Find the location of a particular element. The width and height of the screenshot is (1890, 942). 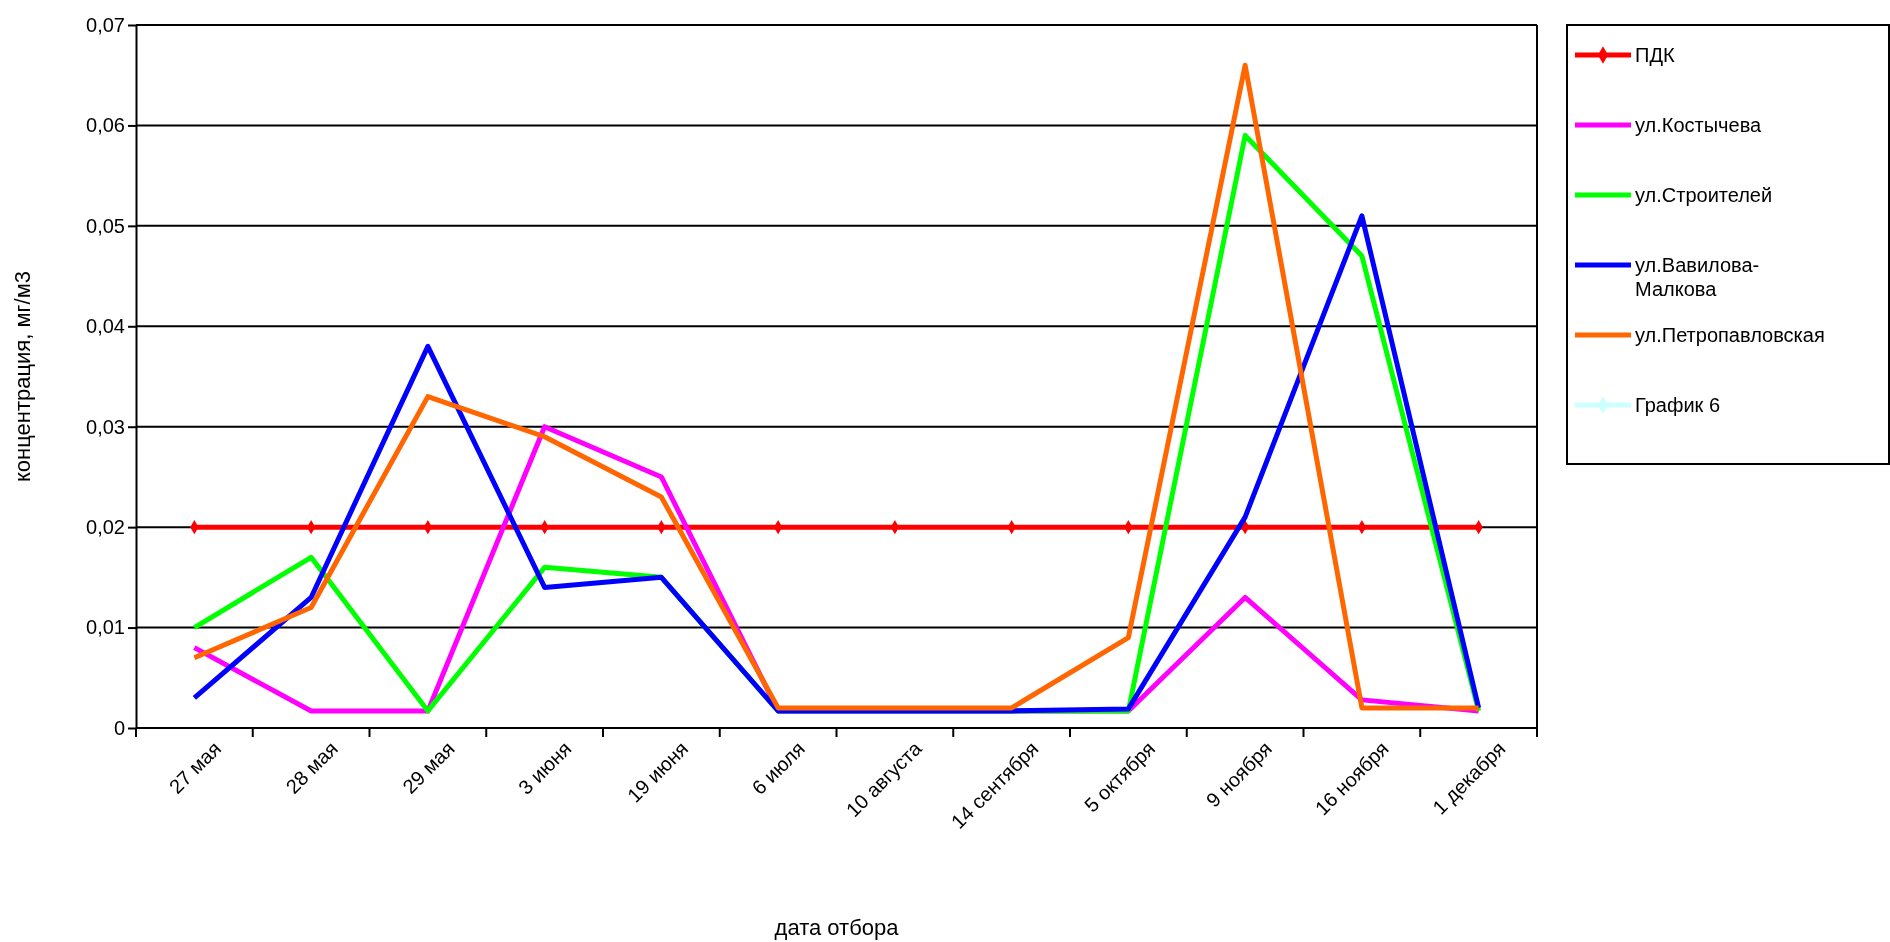

legend-label: ПДК is located at coordinates (1655, 55).